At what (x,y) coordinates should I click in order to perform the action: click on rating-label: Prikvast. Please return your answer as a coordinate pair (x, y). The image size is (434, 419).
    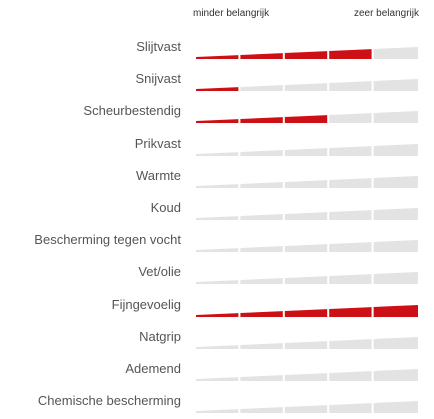
    Looking at the image, I should click on (157, 143).